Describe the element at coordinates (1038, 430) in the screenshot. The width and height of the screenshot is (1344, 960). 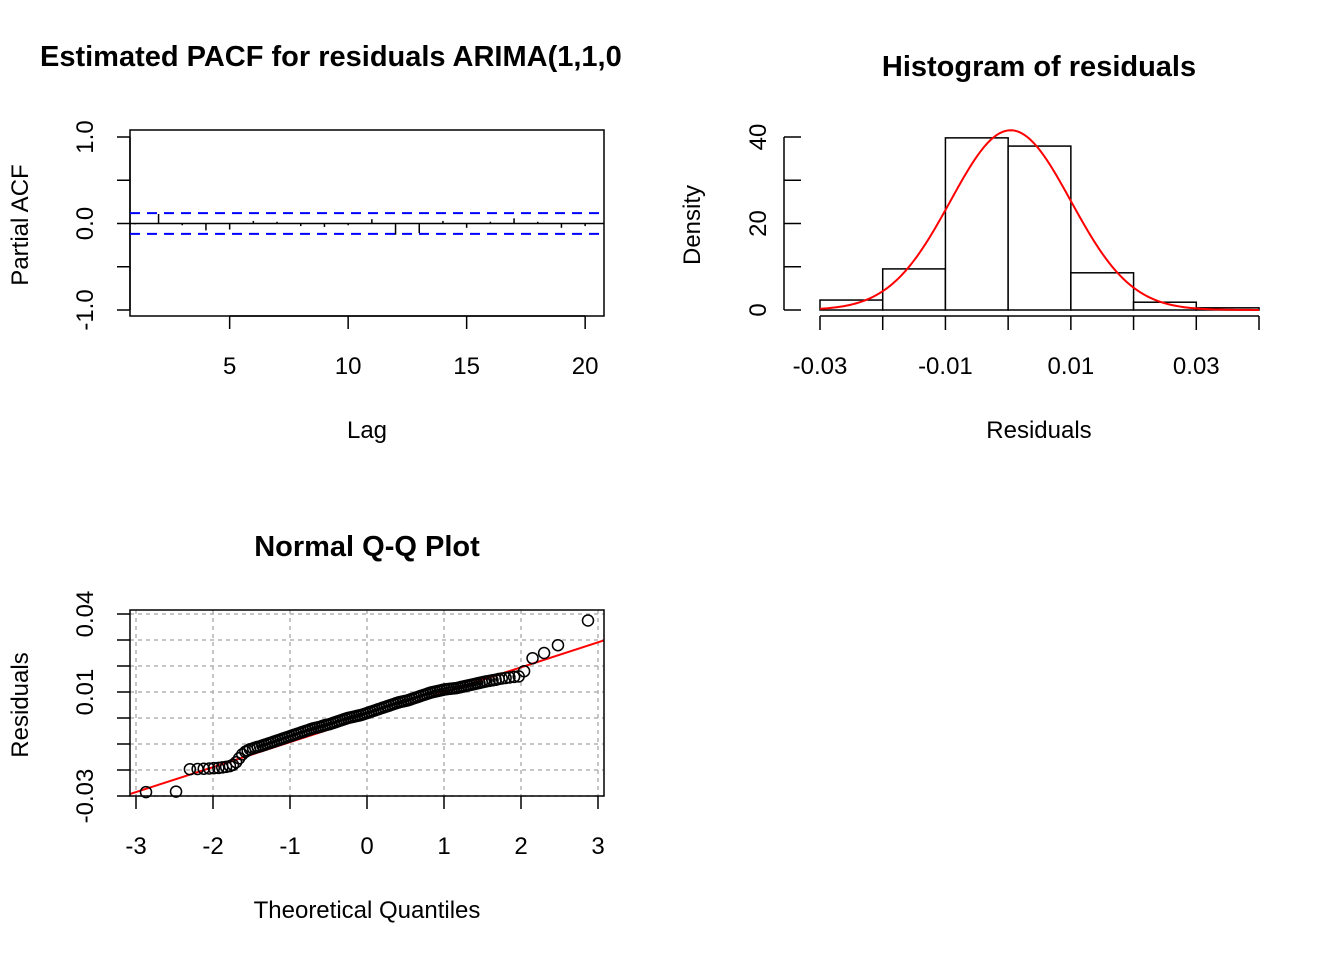
I see `histogram-x-axis-label: Residuals` at that location.